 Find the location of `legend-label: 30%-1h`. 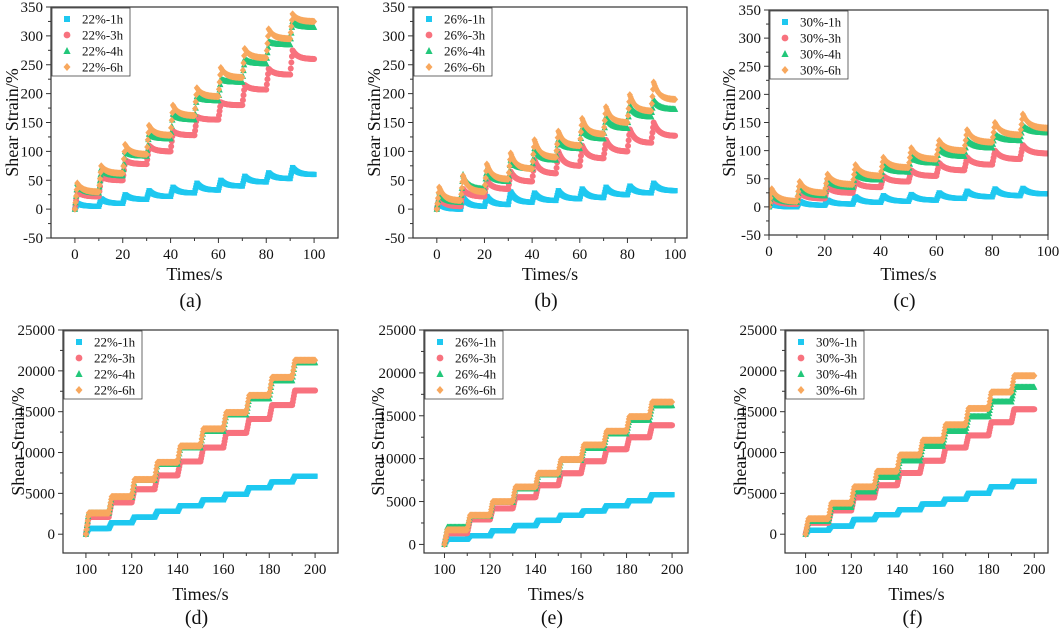

legend-label: 30%-1h is located at coordinates (821, 22).